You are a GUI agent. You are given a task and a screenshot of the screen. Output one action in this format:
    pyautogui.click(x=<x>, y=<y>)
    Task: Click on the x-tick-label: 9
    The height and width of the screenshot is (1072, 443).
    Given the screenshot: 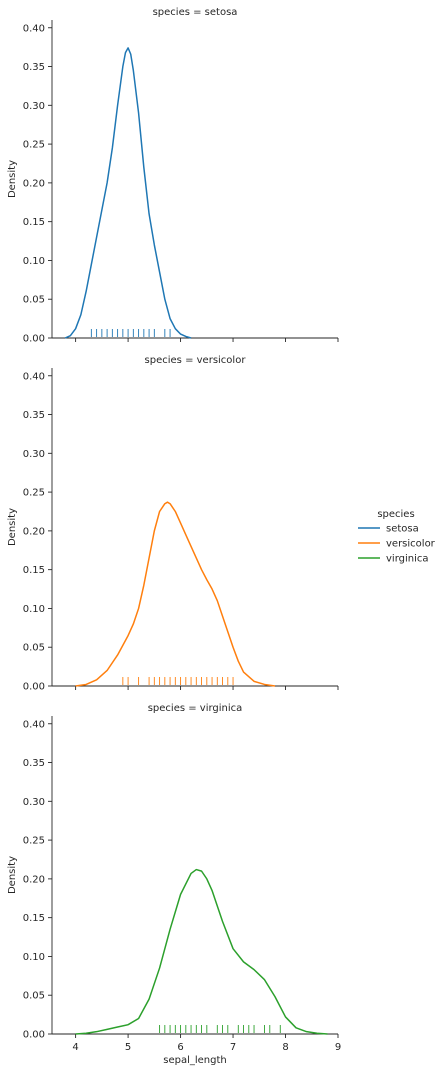 What is the action you would take?
    pyautogui.click(x=338, y=1047)
    